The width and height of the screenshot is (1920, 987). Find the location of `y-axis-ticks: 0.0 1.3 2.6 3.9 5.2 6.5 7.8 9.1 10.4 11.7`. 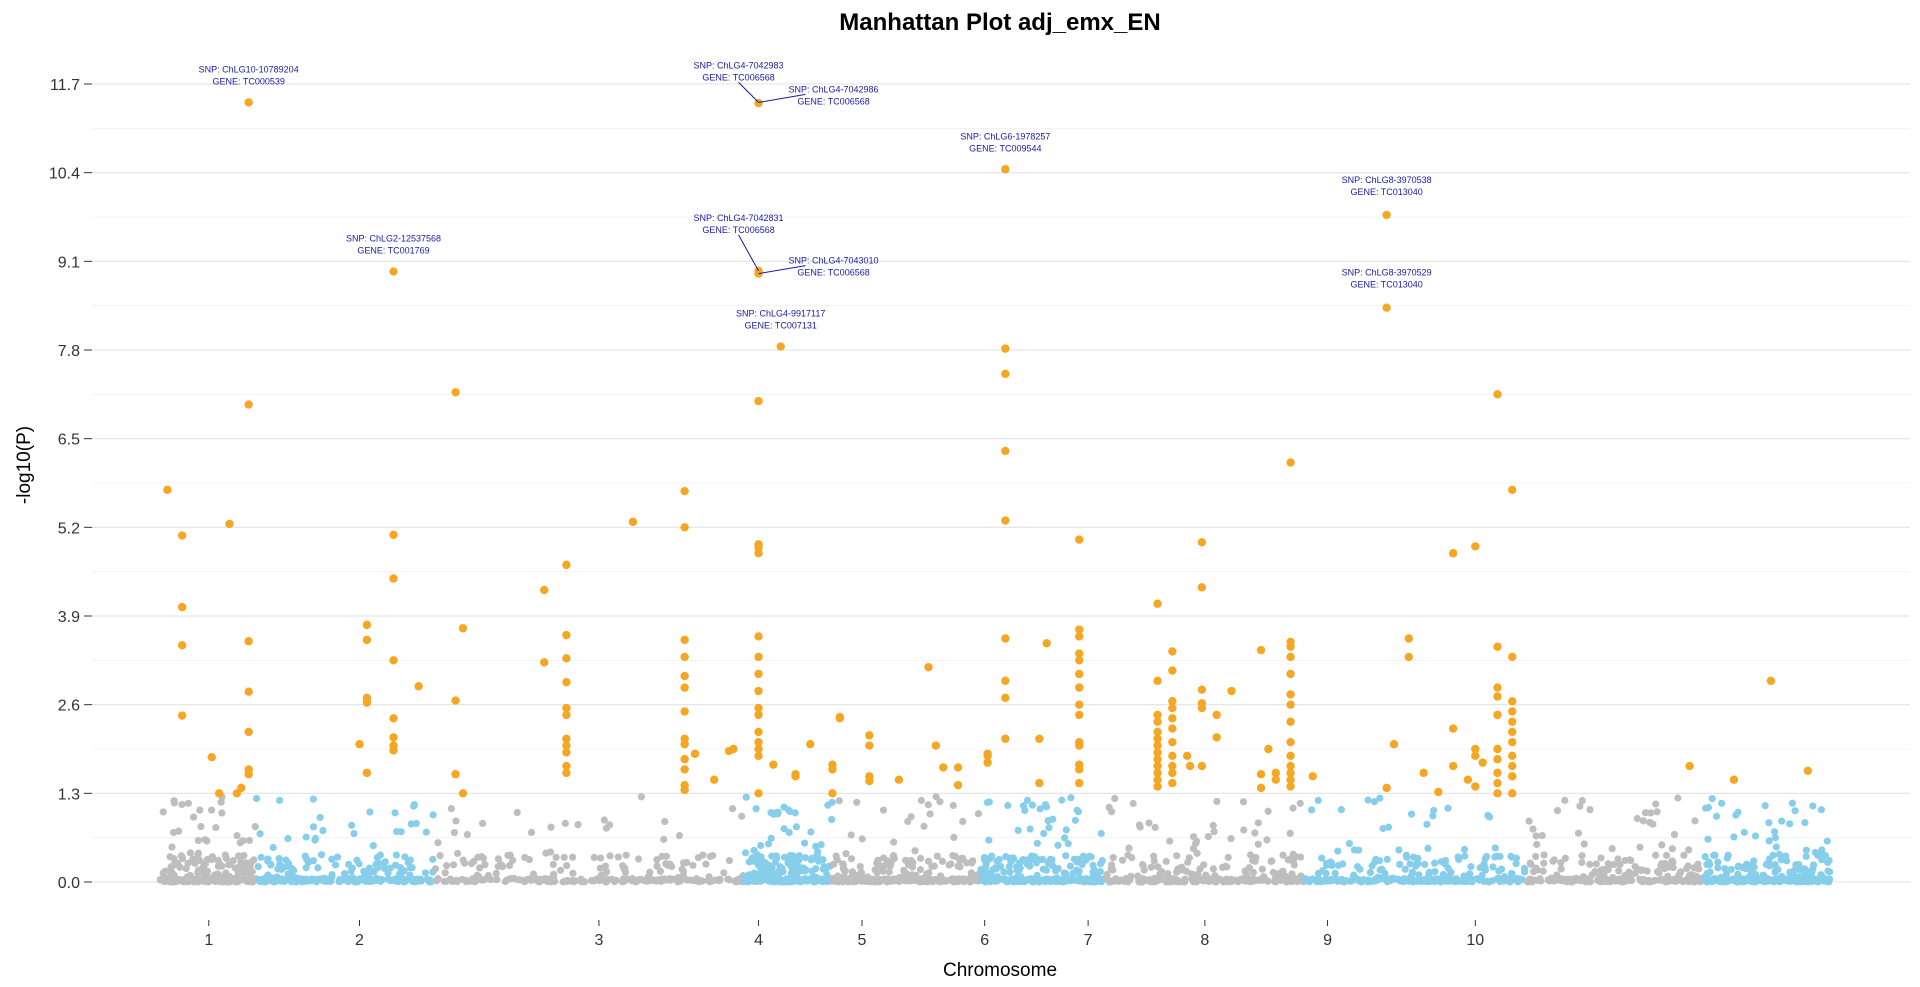

y-axis-ticks: 0.0 1.3 2.6 3.9 5.2 6.5 7.8 9.1 10.4 11.7 is located at coordinates (70, 484).